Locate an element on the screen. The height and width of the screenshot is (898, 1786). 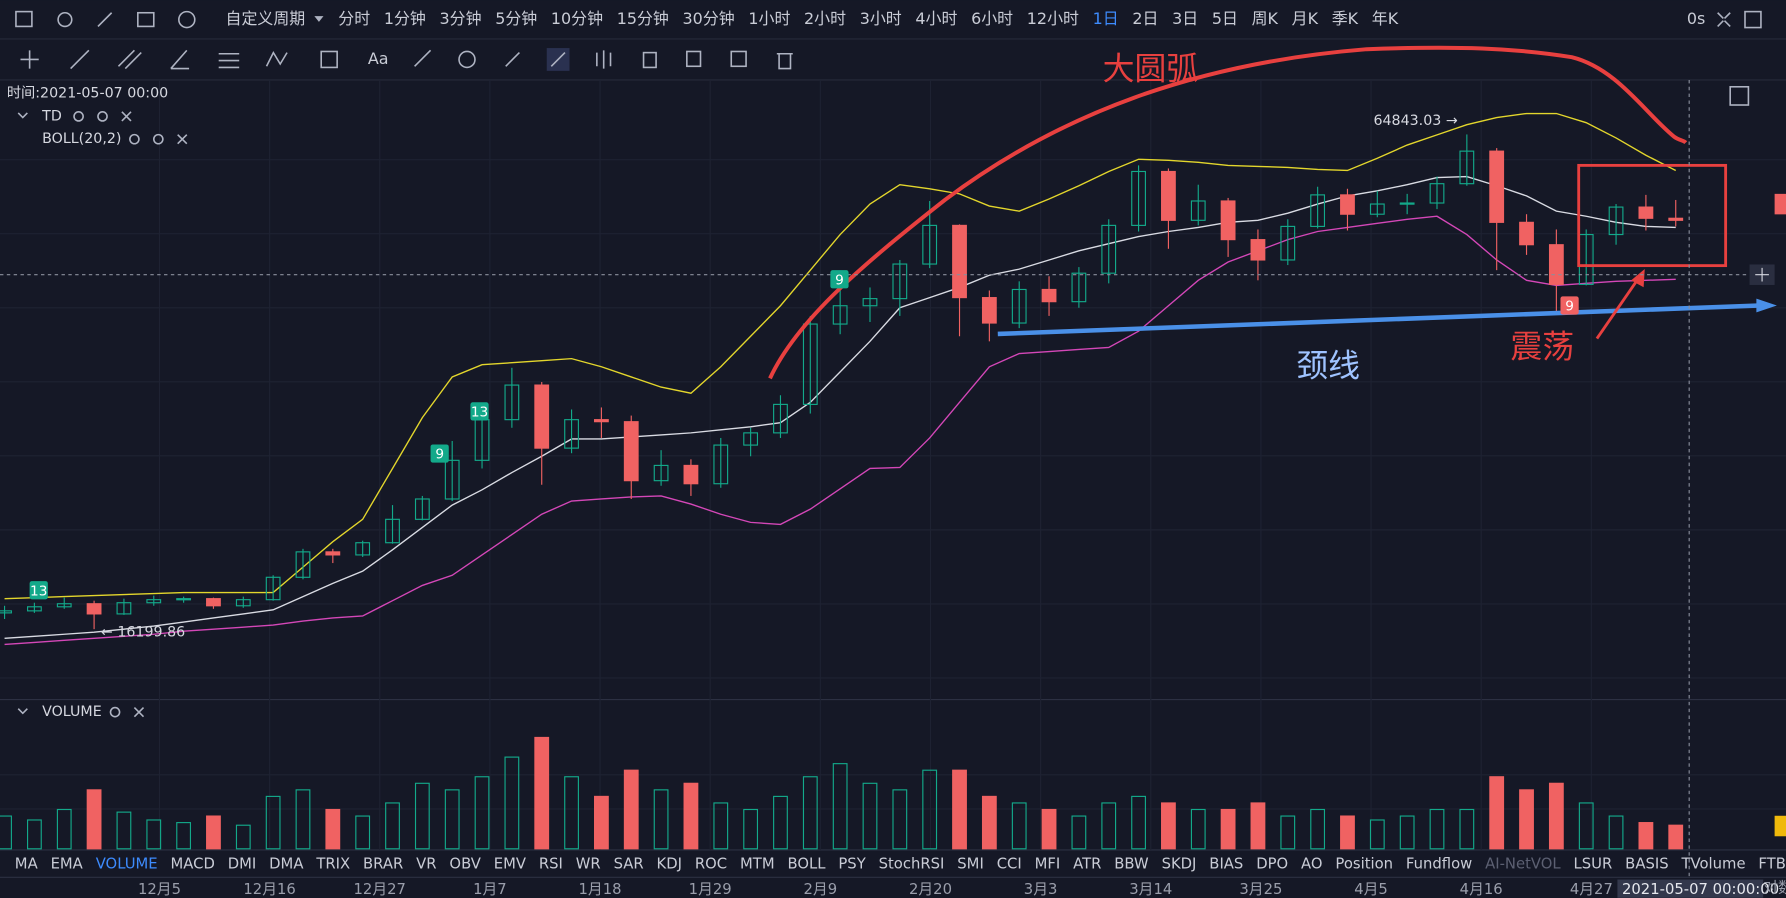
tool-candles is located at coordinates (604, 59).